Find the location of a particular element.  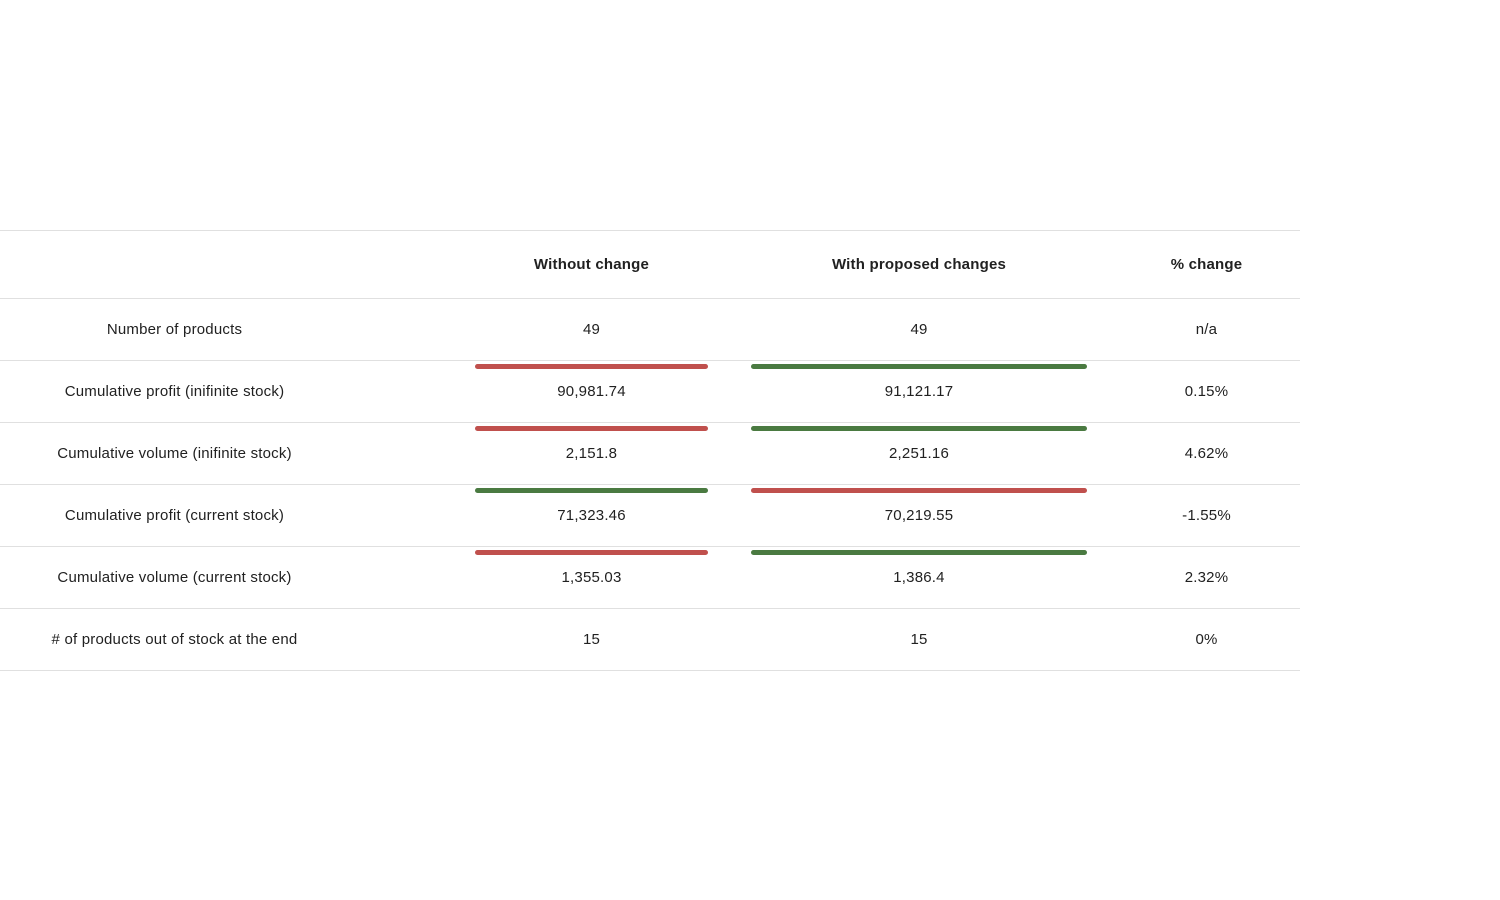

row-label: Cumulative volume (inifinite stock) is located at coordinates (174, 453).